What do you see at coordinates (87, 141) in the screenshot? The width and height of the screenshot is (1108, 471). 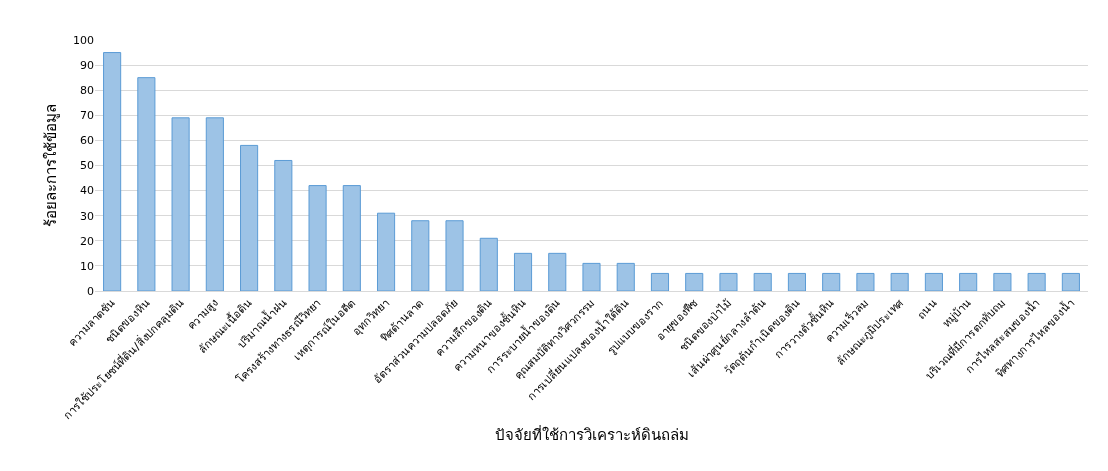 I see `y-tick-label: 60` at bounding box center [87, 141].